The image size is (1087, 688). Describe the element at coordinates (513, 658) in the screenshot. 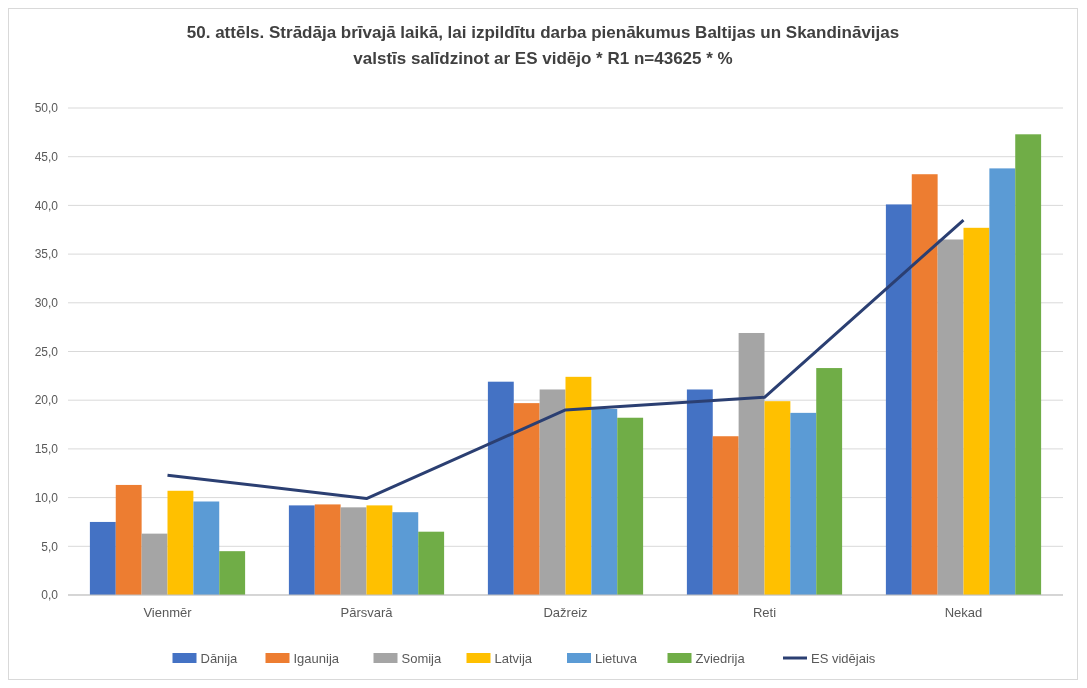

I see `legend-label: Latvija` at that location.